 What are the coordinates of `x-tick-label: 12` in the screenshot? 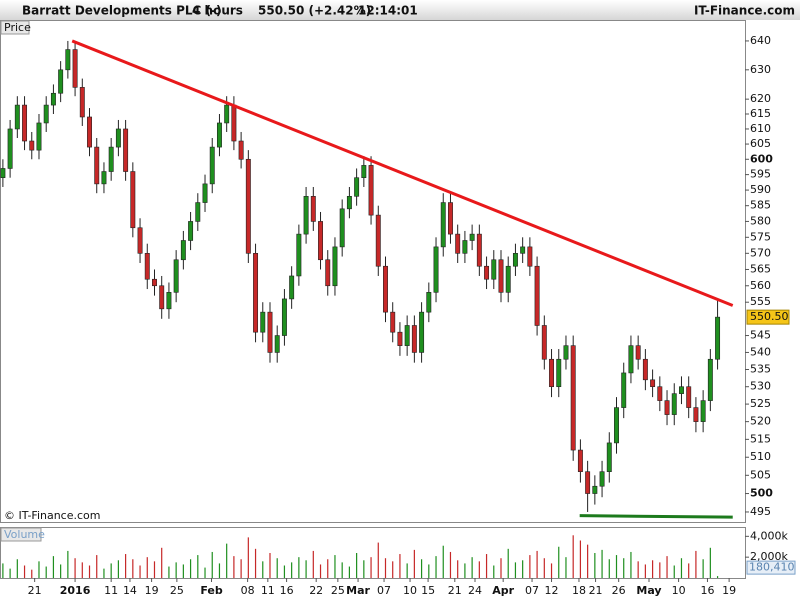 It's located at (552, 590).